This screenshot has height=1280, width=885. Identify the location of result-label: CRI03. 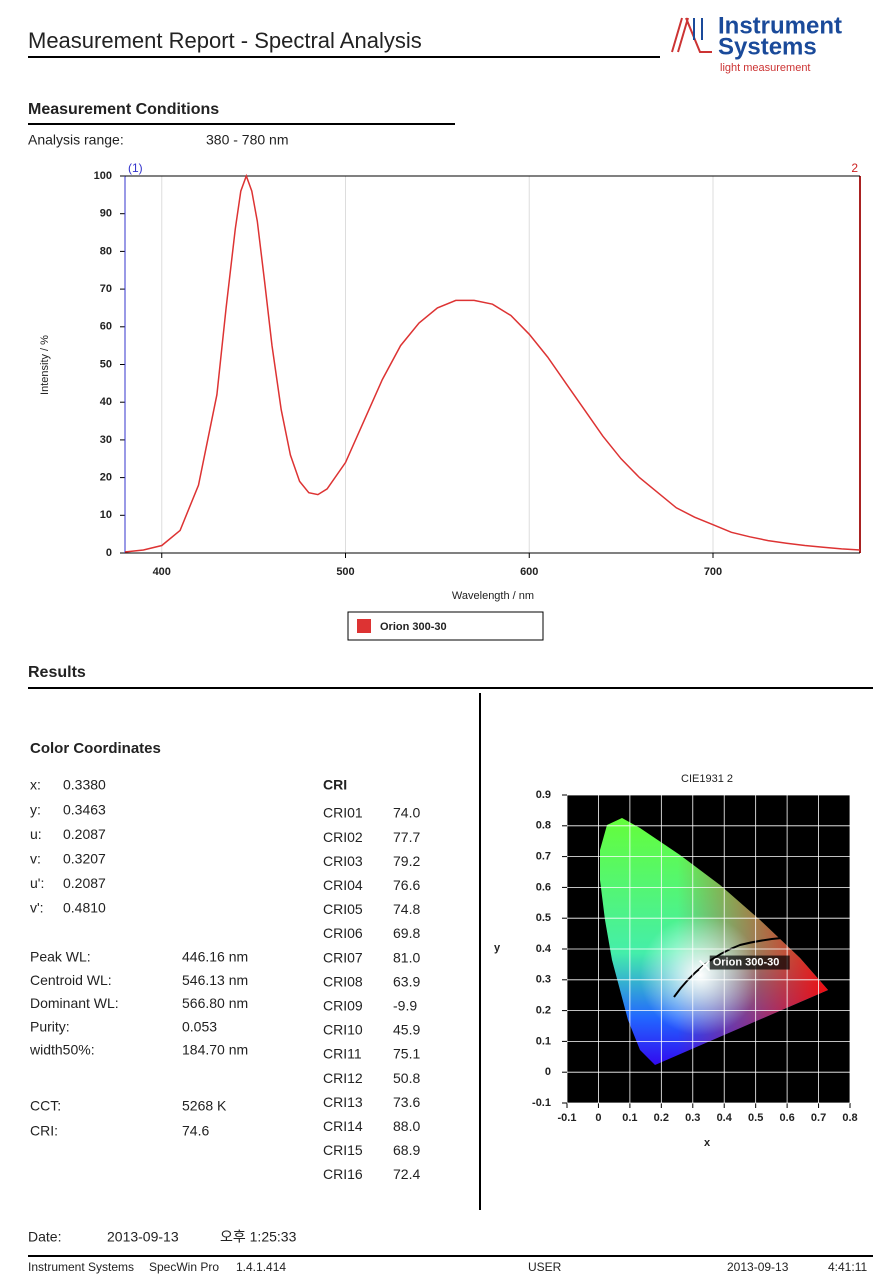
(343, 861).